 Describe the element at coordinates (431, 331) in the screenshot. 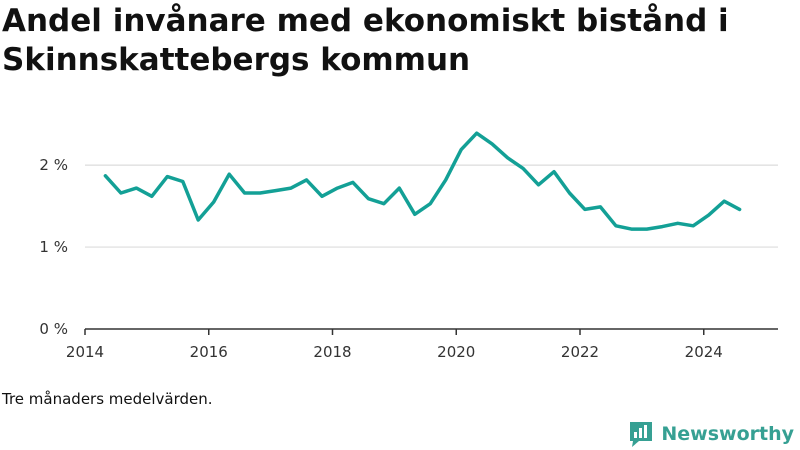

I see `x-axis` at that location.